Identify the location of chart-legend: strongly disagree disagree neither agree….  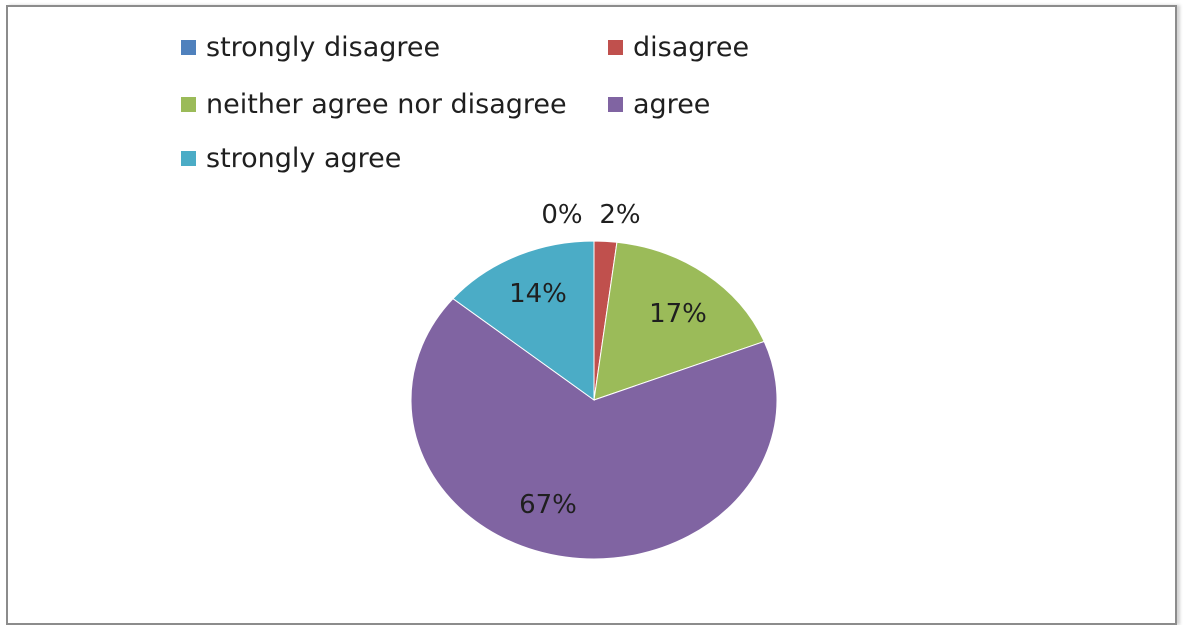
(501, 110).